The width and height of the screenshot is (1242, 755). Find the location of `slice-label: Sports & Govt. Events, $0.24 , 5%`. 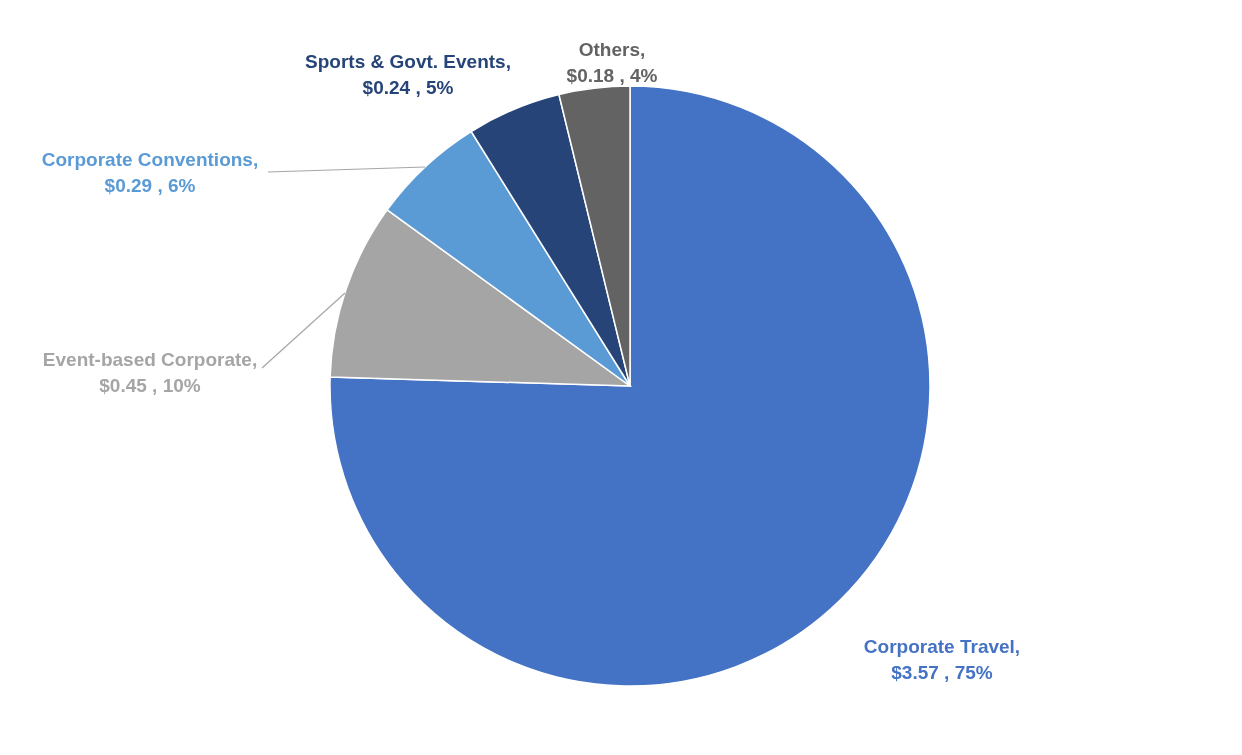

slice-label: Sports & Govt. Events, $0.24 , 5% is located at coordinates (408, 74).